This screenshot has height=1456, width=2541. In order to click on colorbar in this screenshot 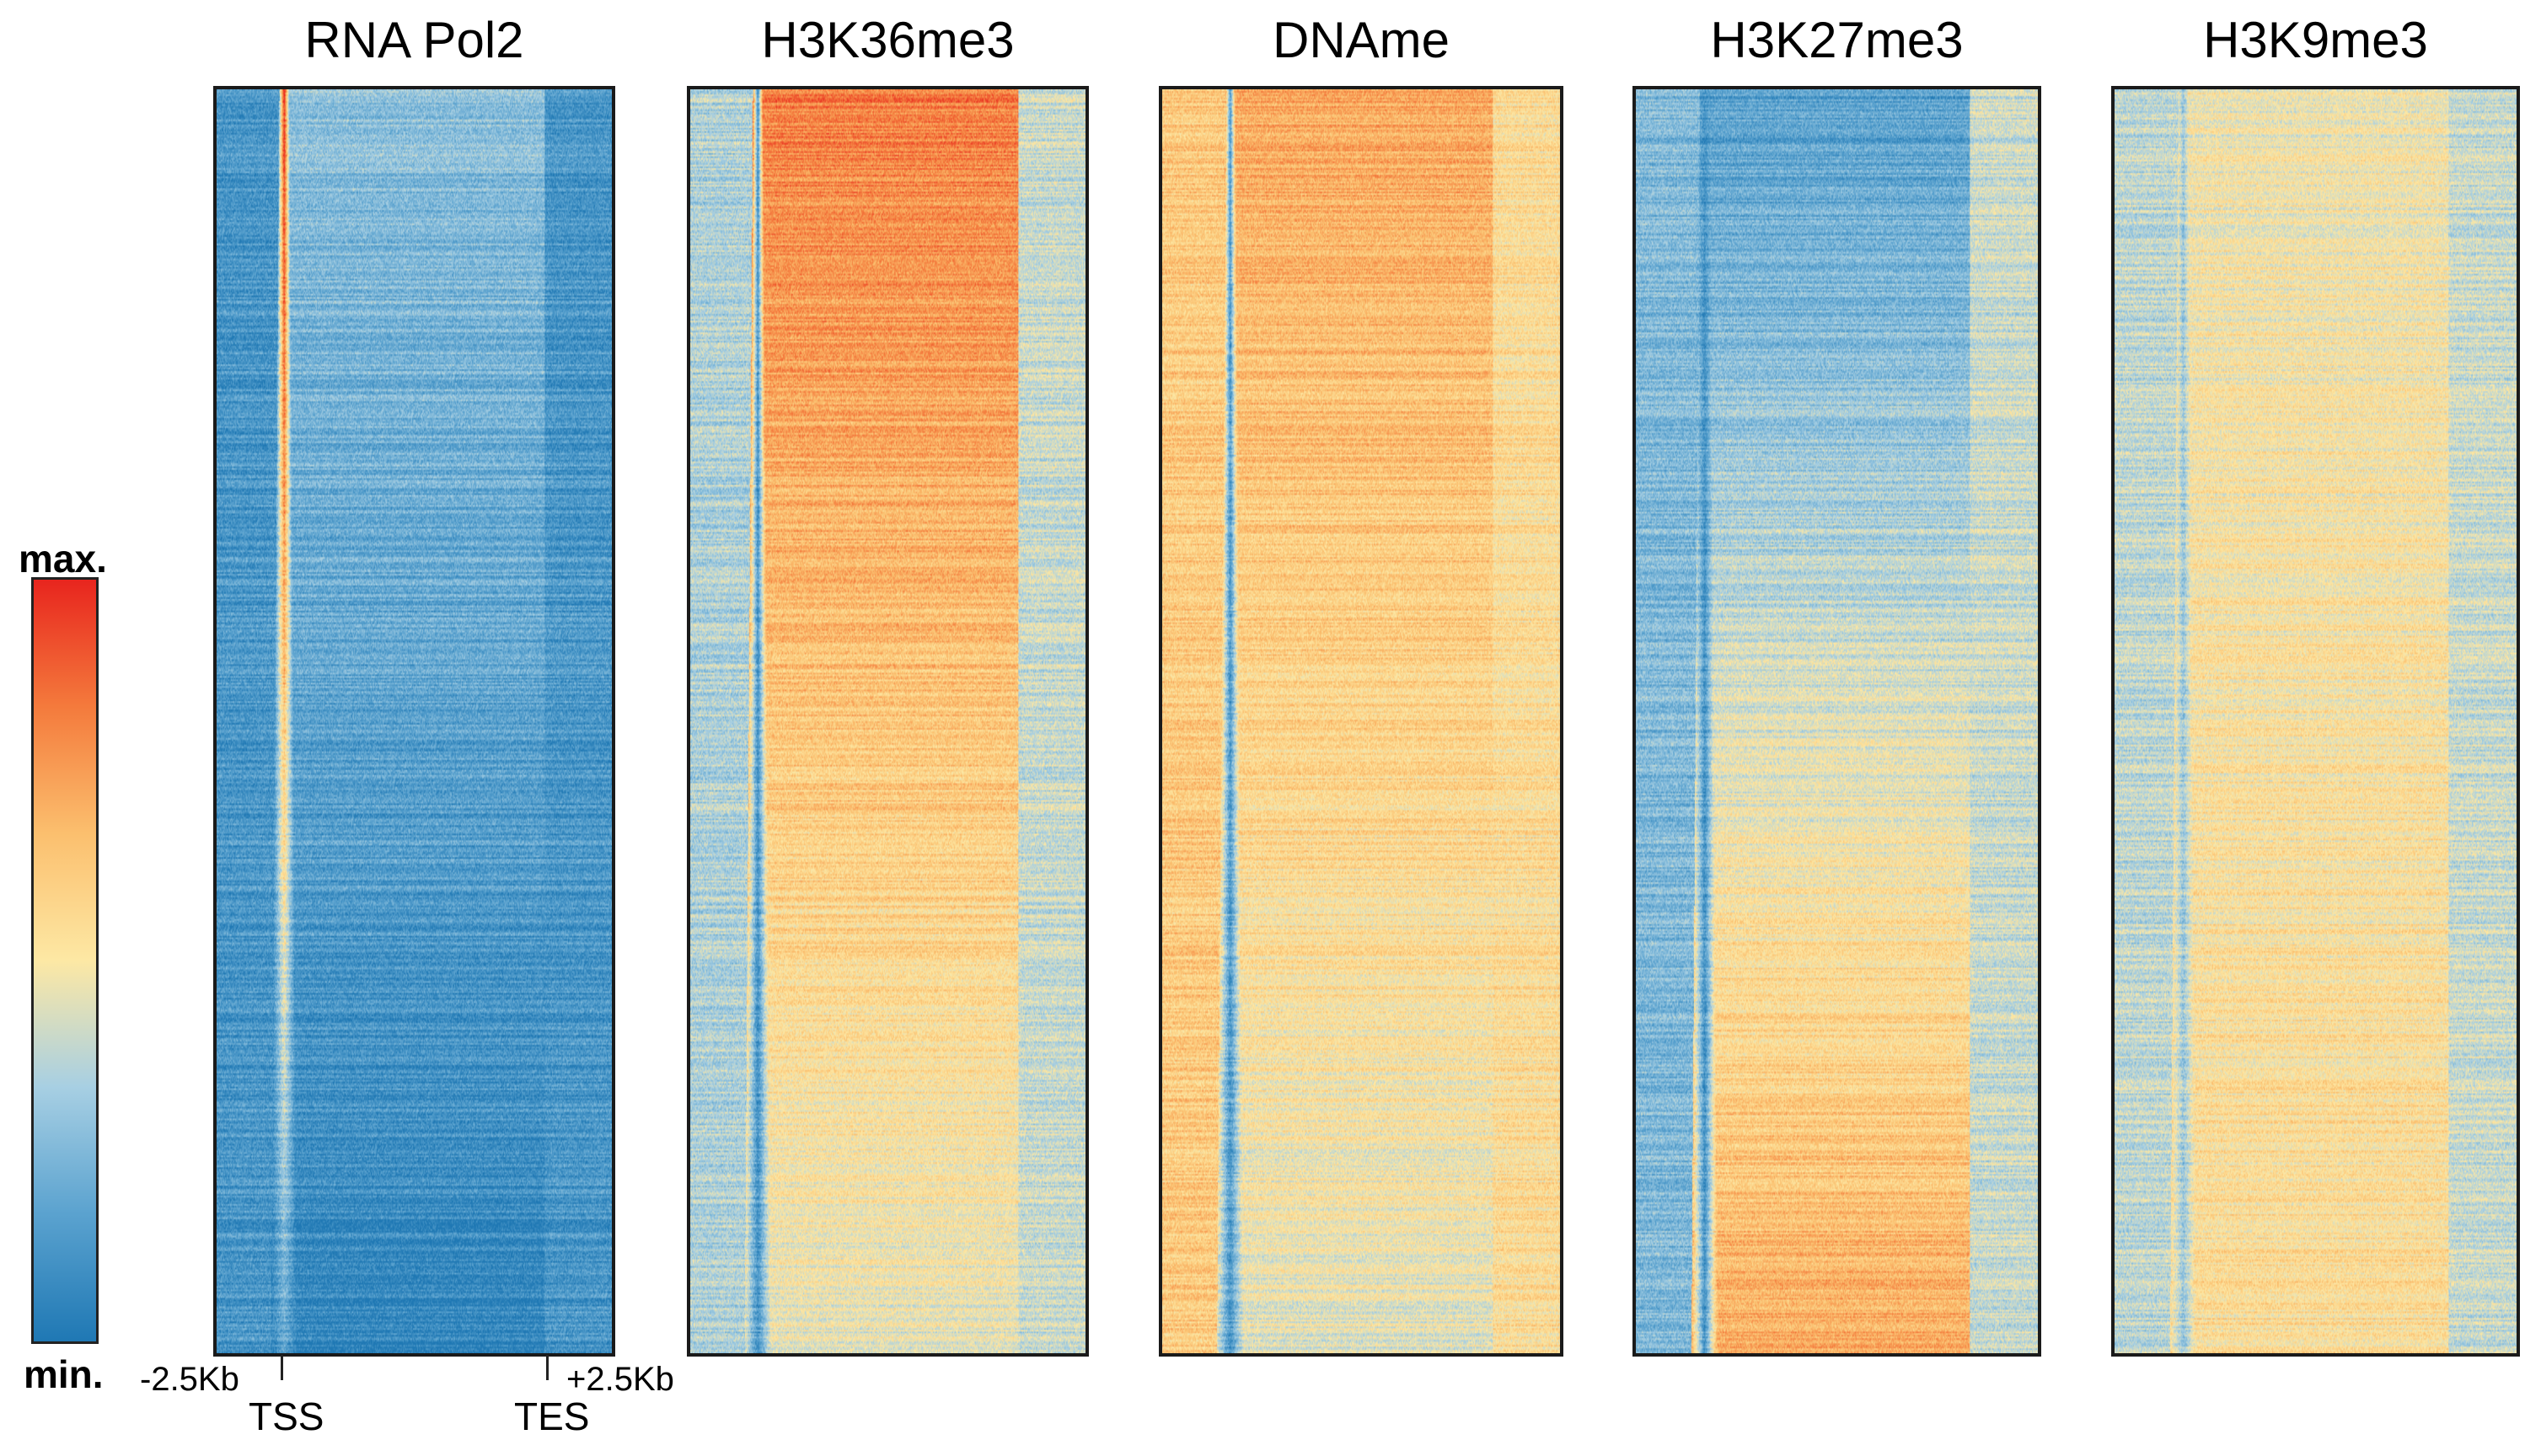, I will do `click(65, 960)`.